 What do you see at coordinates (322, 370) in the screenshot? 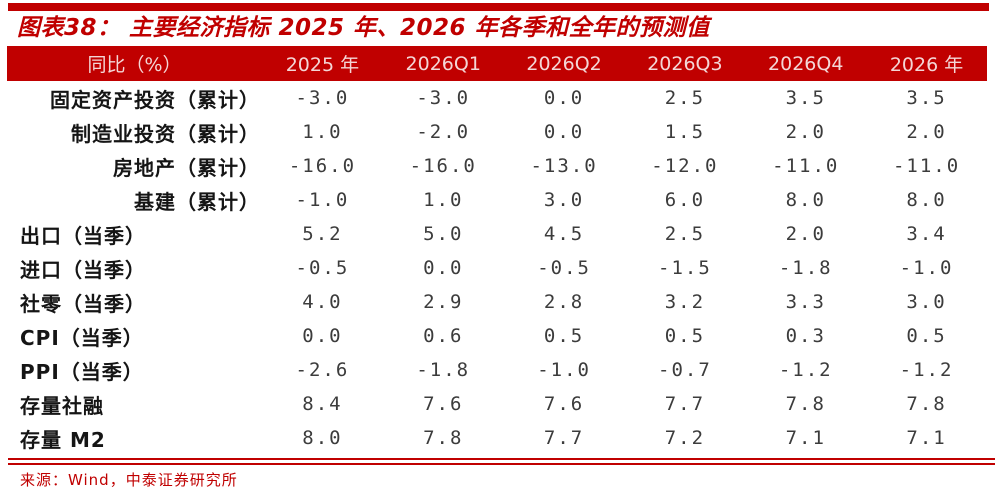
I see `value-cell: -2.6` at bounding box center [322, 370].